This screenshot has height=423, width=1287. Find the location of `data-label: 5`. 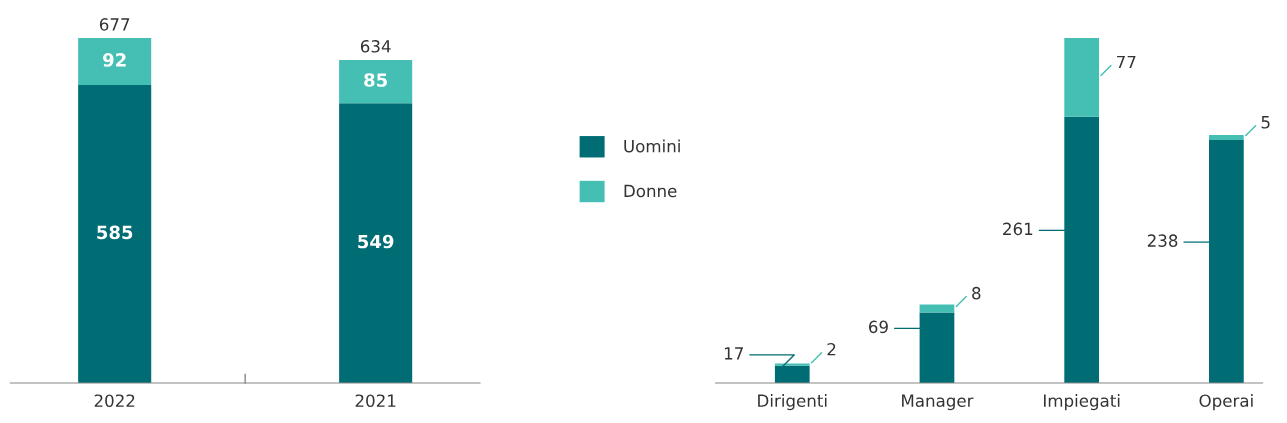

data-label: 5 is located at coordinates (1265, 122).